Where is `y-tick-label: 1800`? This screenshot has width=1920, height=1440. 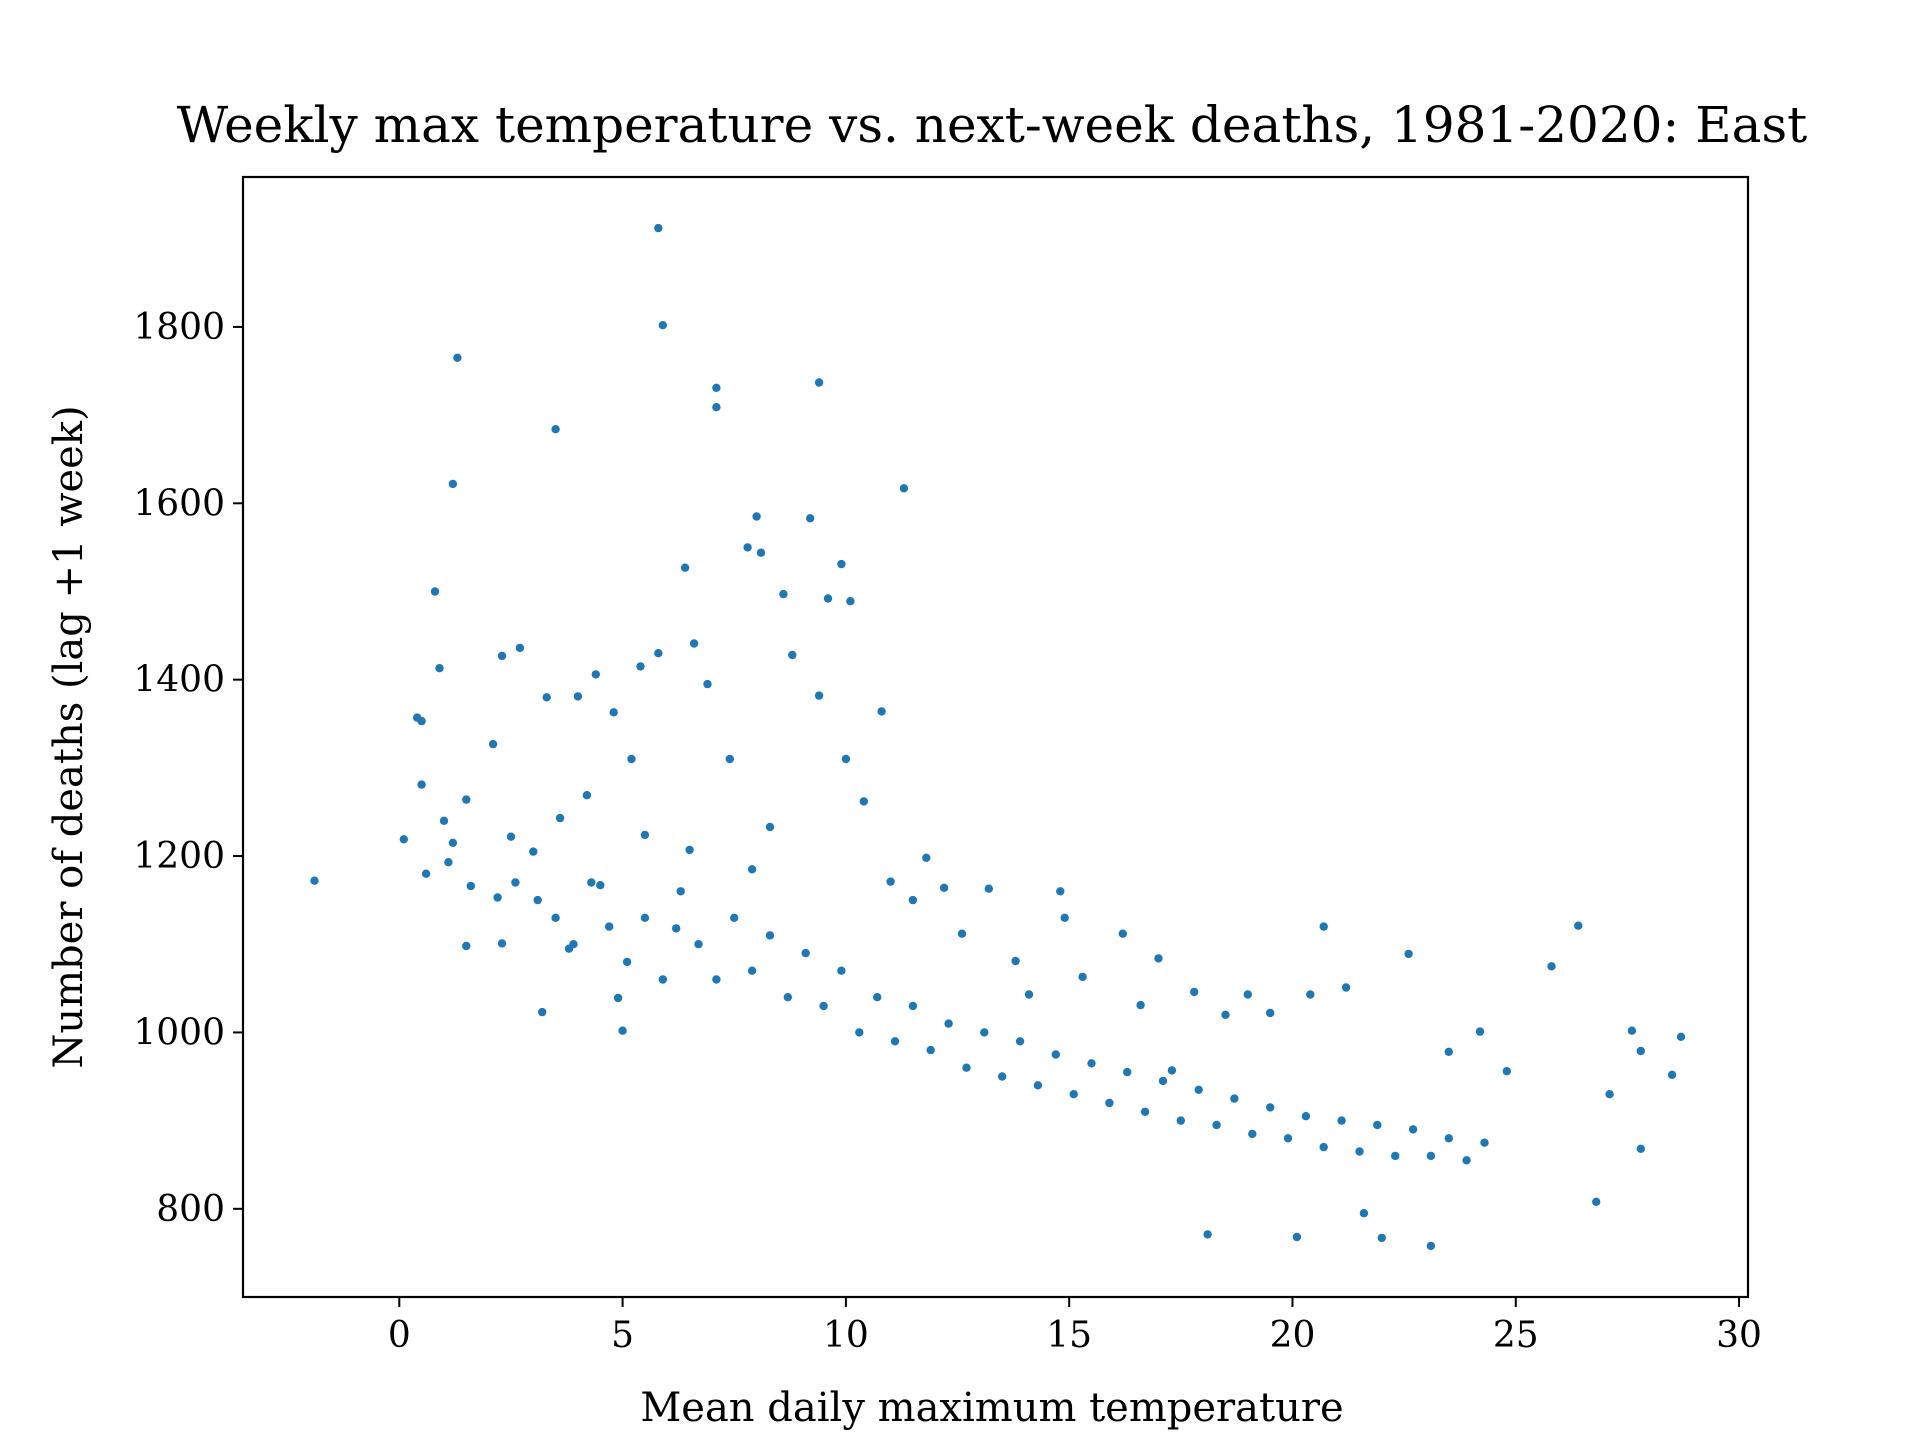 y-tick-label: 1800 is located at coordinates (179, 327).